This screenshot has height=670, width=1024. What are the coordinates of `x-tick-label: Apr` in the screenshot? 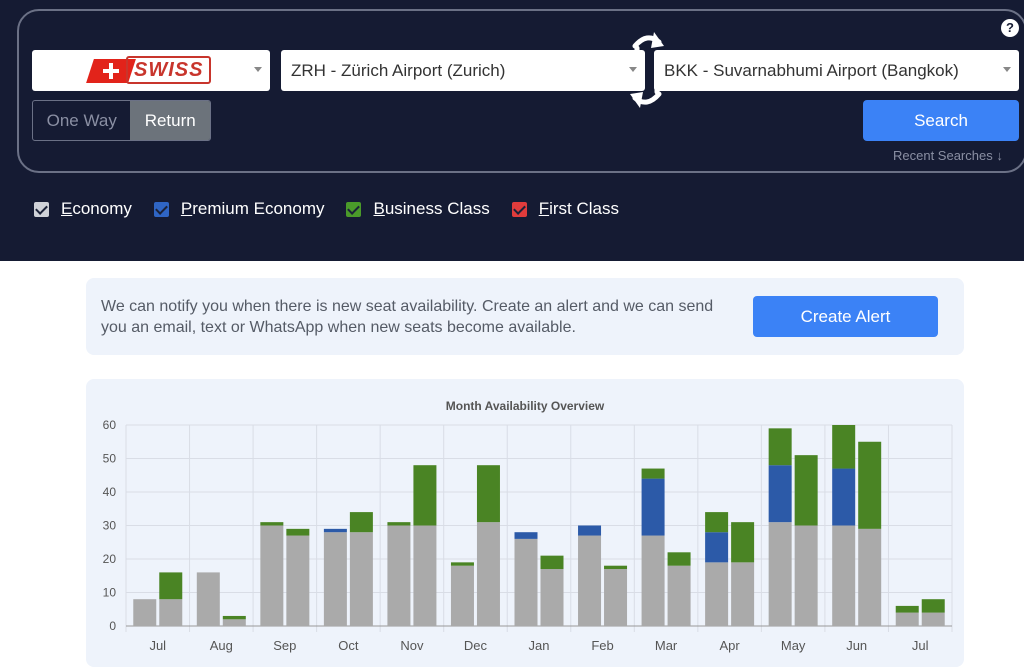 It's located at (729, 645).